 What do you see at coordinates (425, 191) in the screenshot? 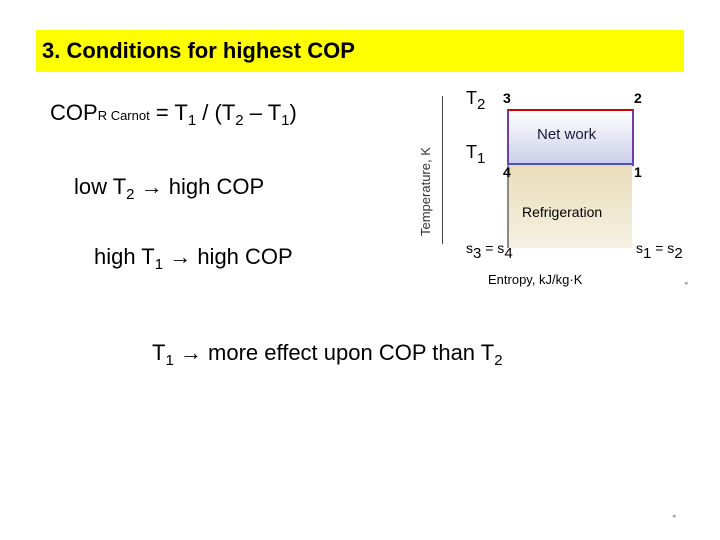
I see `y-axis-label: Temperature, K` at bounding box center [425, 191].